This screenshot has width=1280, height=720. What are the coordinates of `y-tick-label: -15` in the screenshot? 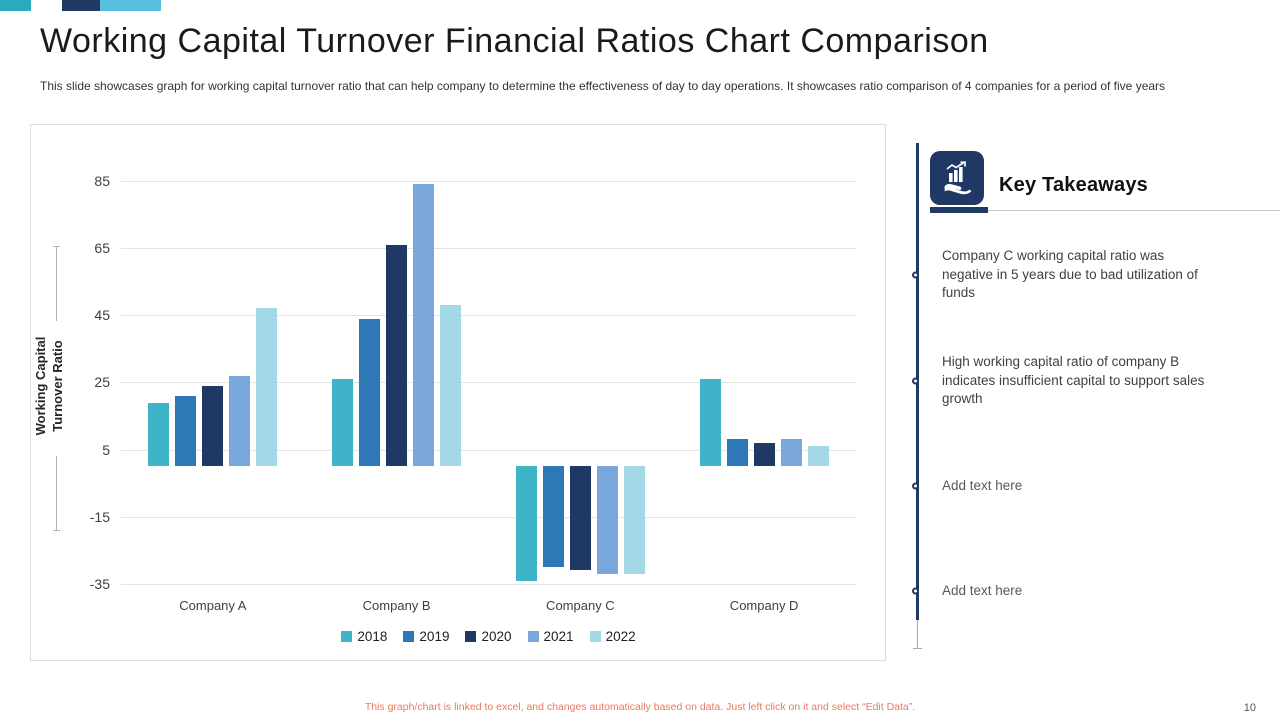 It's located at (99, 516).